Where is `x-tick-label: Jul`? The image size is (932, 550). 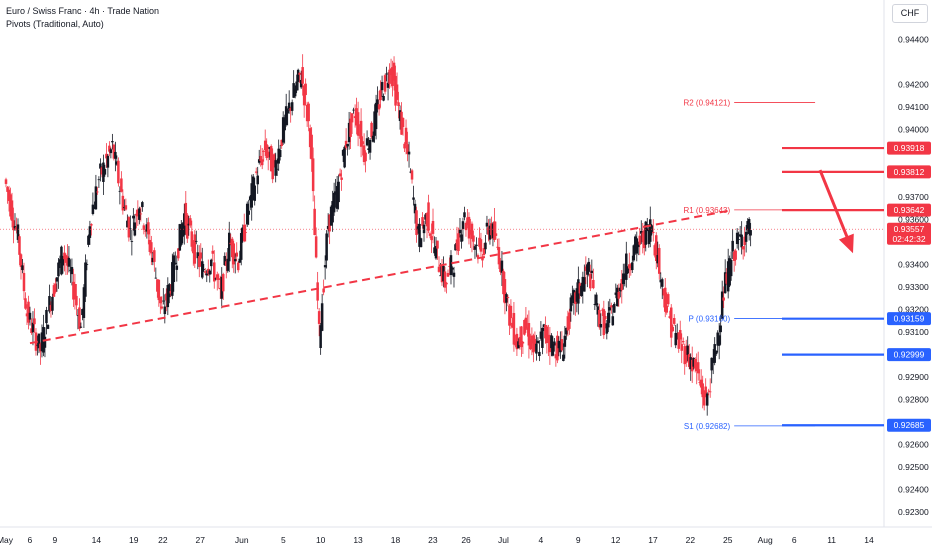
x-tick-label: Jul is located at coordinates (503, 540).